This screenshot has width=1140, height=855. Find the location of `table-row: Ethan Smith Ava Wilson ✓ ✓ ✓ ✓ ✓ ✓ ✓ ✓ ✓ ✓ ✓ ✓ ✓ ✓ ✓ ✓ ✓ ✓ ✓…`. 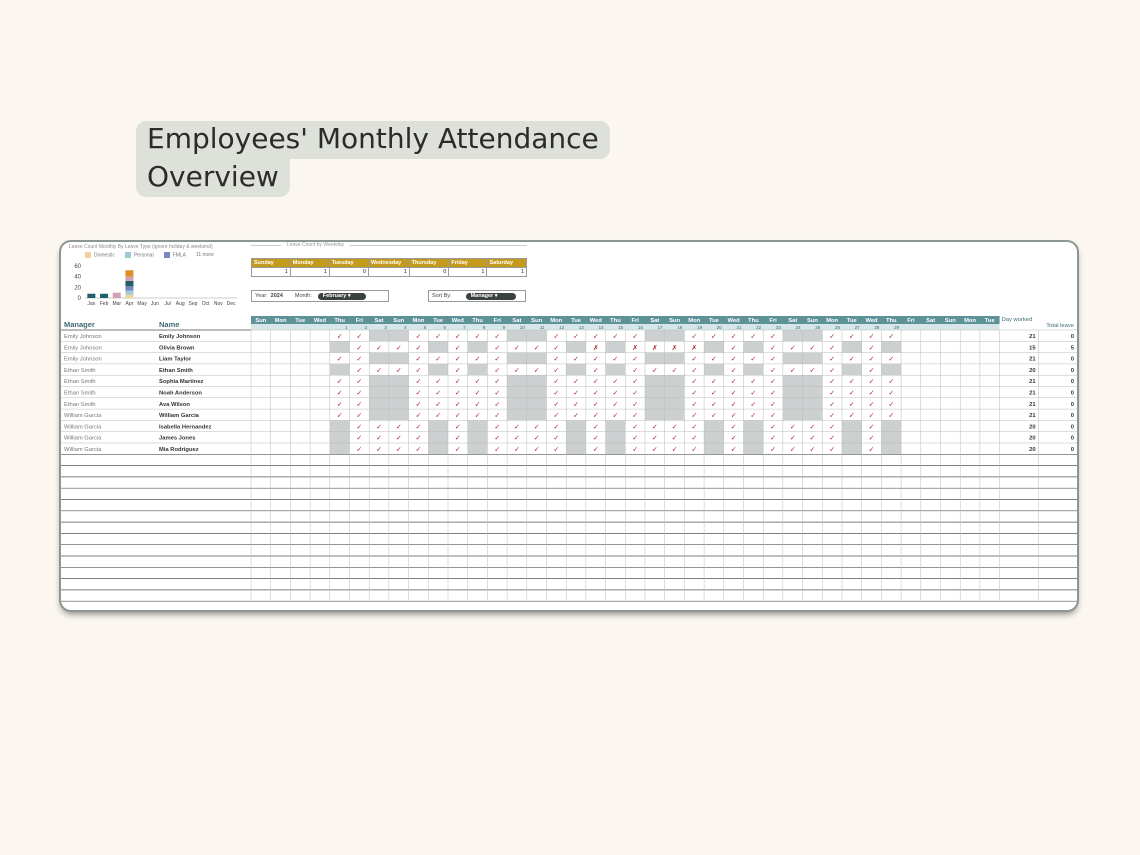

table-row: Ethan Smith Ava Wilson ✓ ✓ ✓ ✓ ✓ ✓ ✓ ✓ ✓ ✓ ✓ ✓ ✓ ✓ ✓ ✓ ✓ ✓ ✓… is located at coordinates (569, 403).